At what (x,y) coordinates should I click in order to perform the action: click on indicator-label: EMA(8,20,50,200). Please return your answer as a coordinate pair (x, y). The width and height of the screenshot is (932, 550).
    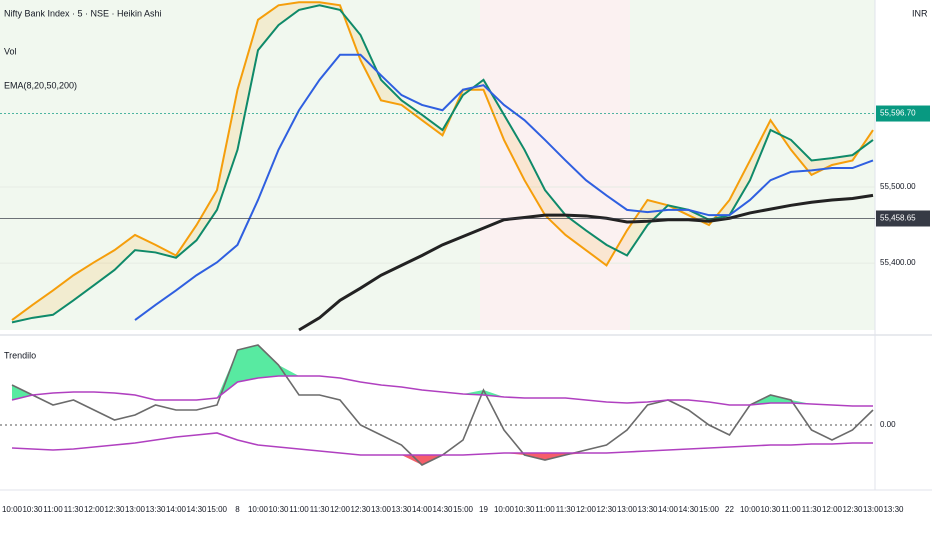
    Looking at the image, I should click on (40, 85).